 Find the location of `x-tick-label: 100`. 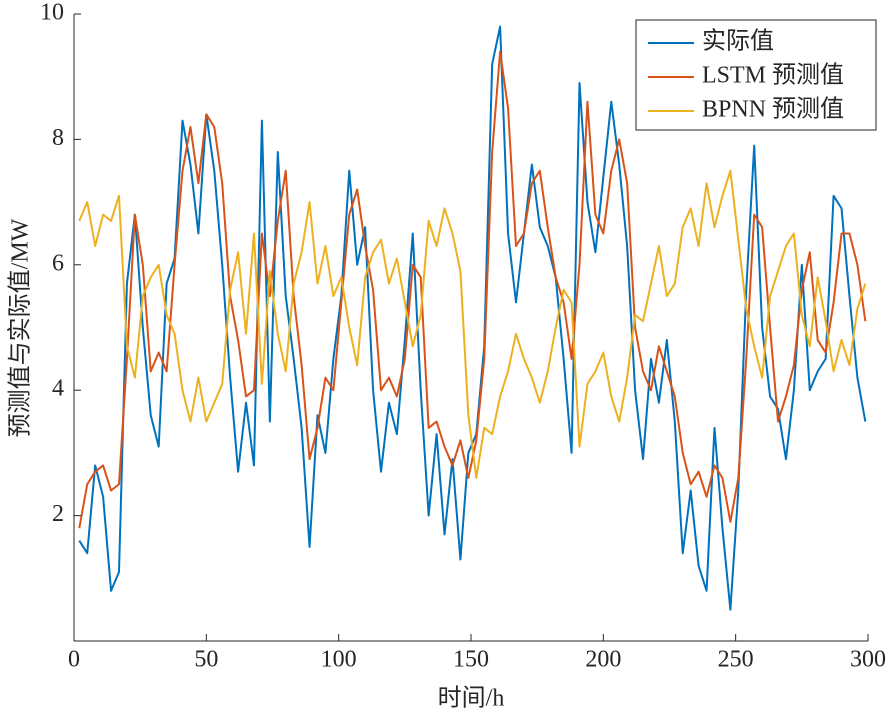

x-tick-label: 100 is located at coordinates (339, 660).